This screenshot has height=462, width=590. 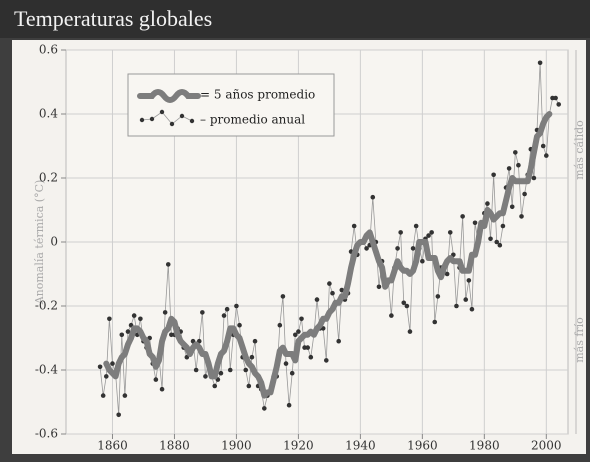 What do you see at coordinates (46, 434) in the screenshot?
I see `y-tick-label: -0.6` at bounding box center [46, 434].